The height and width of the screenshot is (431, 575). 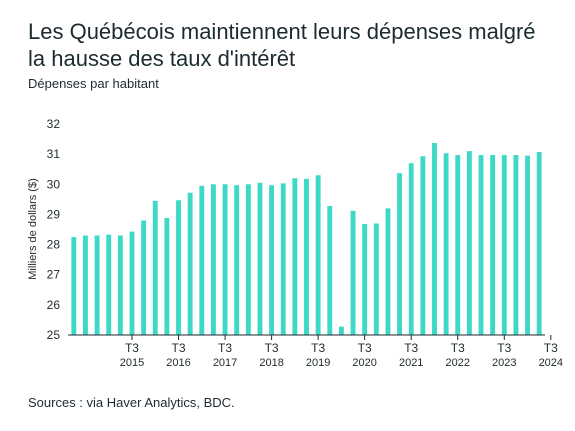 I want to click on x-tick-year: 2021, so click(x=411, y=363).